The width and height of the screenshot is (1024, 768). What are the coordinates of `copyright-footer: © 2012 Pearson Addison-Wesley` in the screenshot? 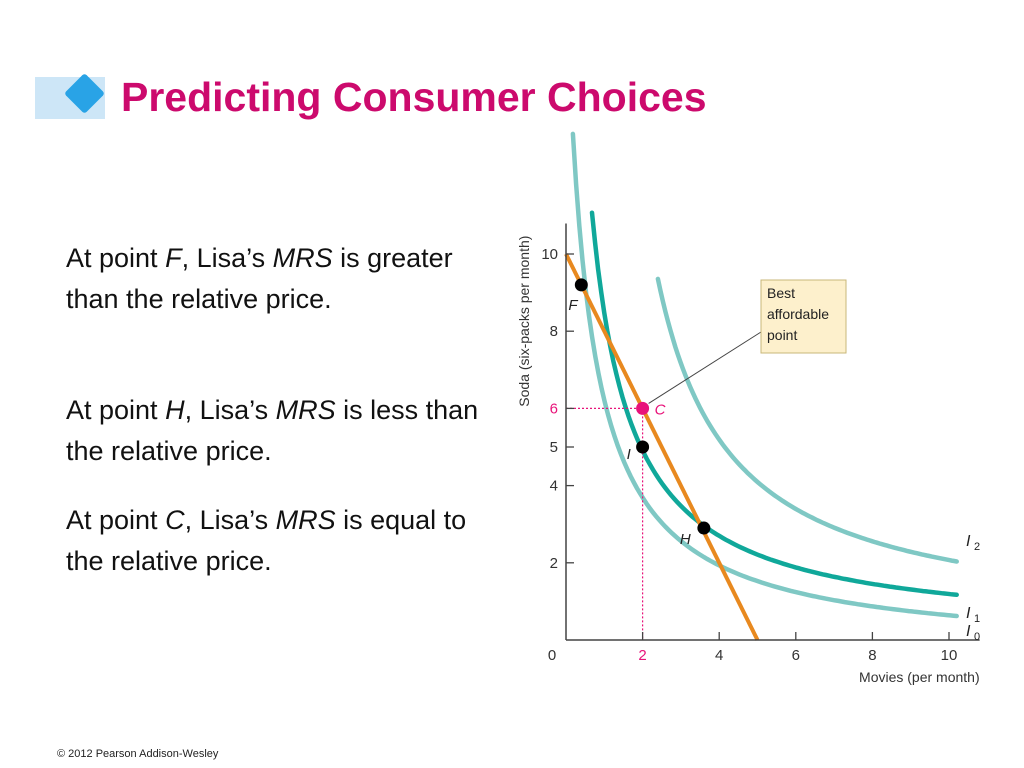 It's located at (138, 754).